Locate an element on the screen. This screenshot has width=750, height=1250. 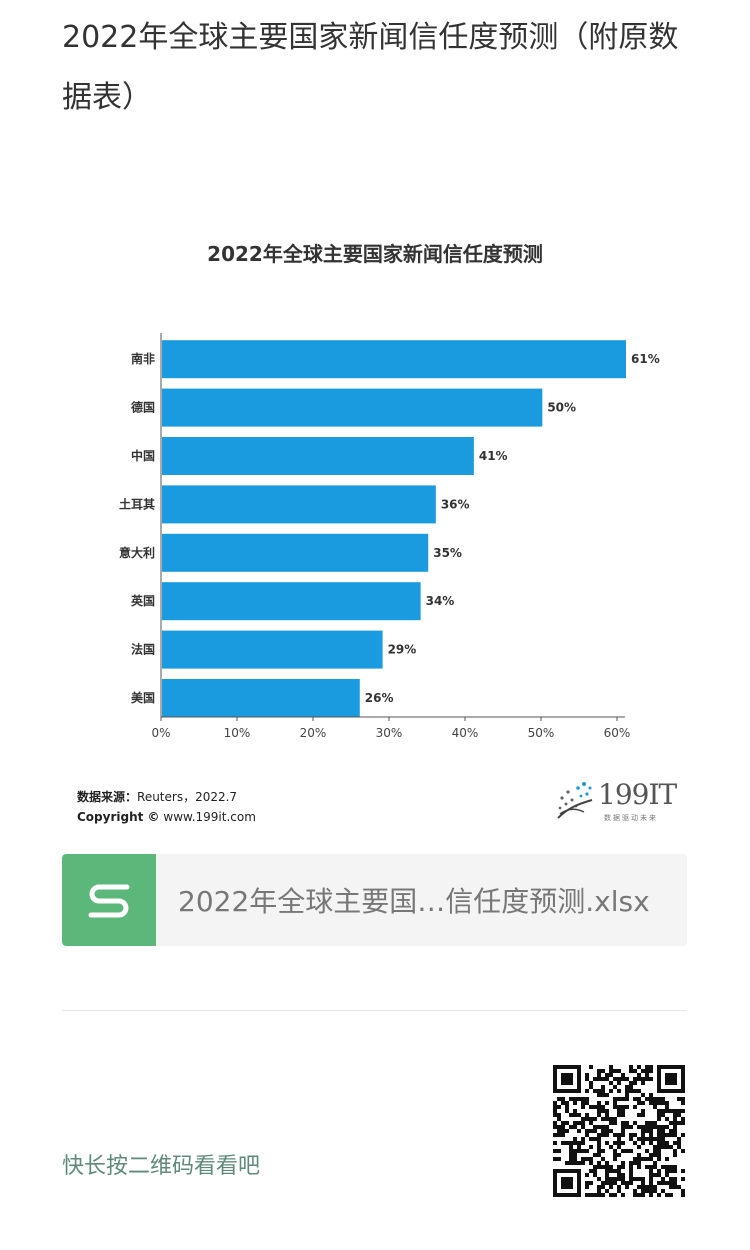
x-tick-label: 0% is located at coordinates (160, 733).